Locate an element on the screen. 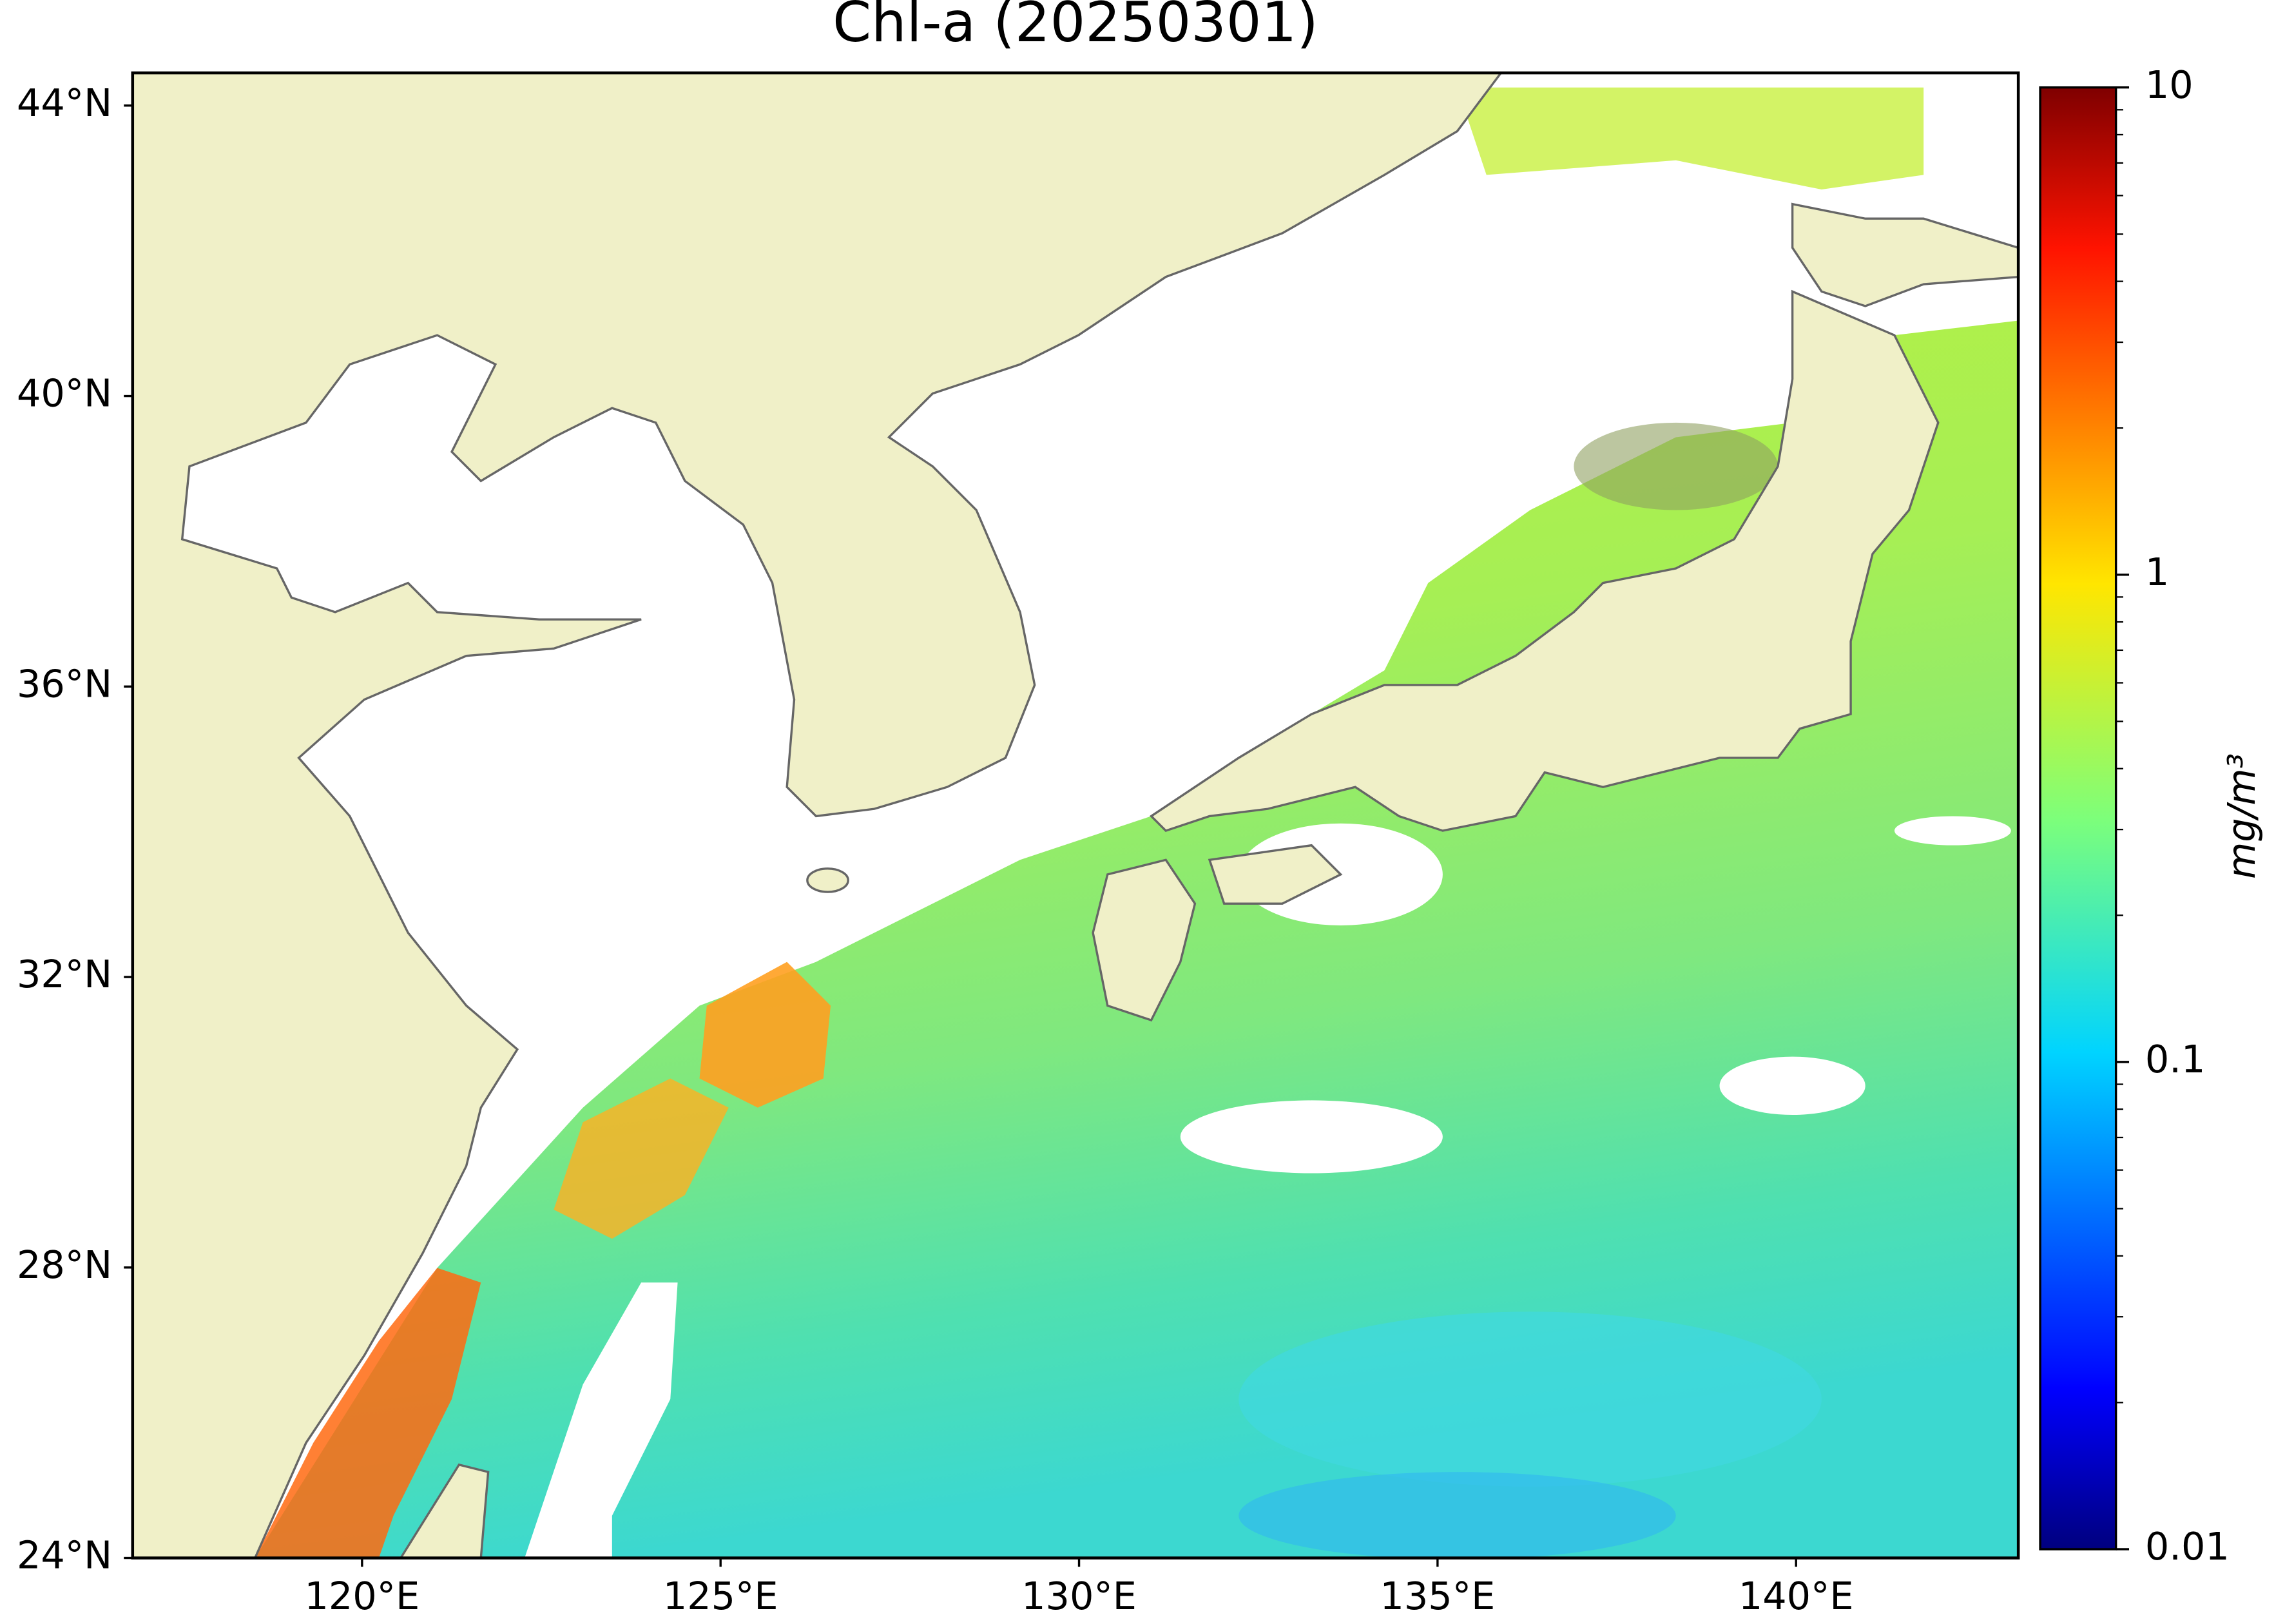 The height and width of the screenshot is (1624, 2285). y-tick-label: 32°N is located at coordinates (64, 974).